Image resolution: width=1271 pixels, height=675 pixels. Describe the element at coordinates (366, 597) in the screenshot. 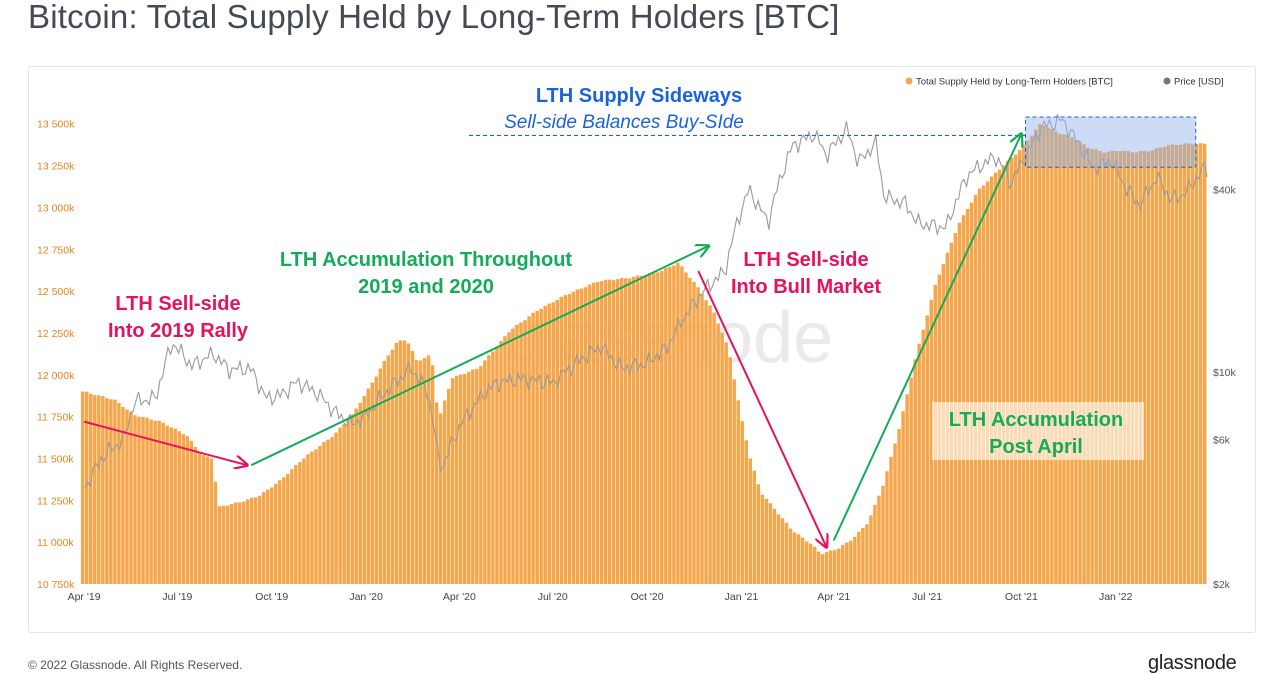

I see `x-tick-label: Jan '20` at that location.